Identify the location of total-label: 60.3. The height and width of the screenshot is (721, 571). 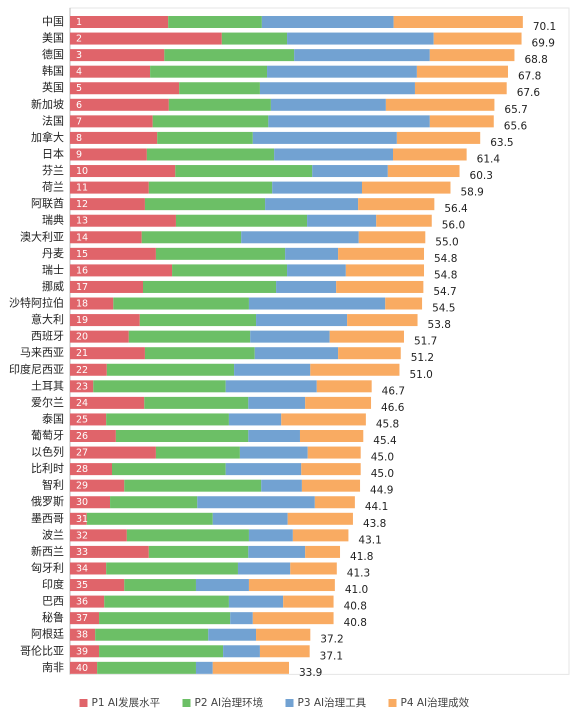
(481, 176).